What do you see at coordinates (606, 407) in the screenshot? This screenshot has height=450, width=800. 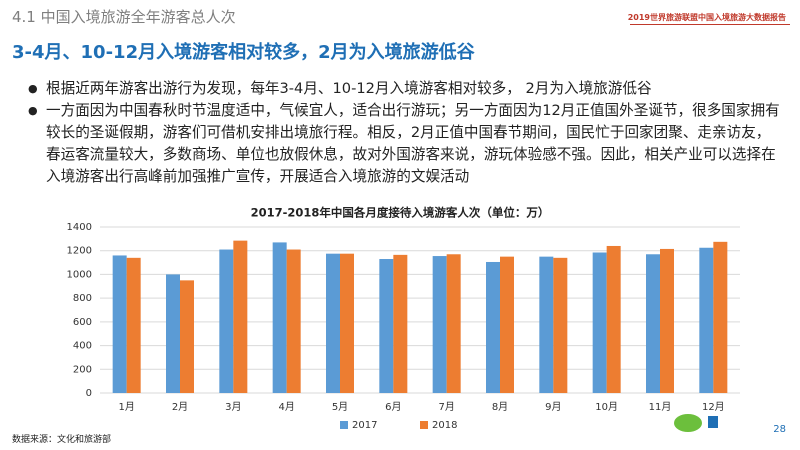 I see `x-tick-label: 10月` at bounding box center [606, 407].